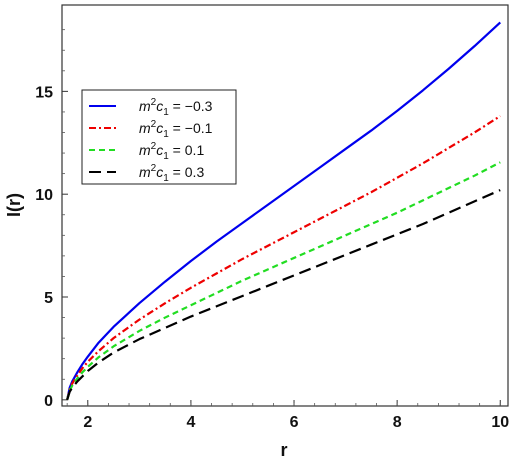 This screenshot has height=468, width=514. Describe the element at coordinates (190, 422) in the screenshot. I see `x-tick-label: 4` at that location.